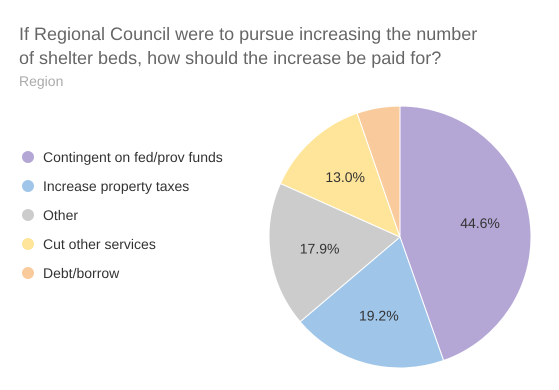  I want to click on legend-label: Contingent on fed/prov funds, so click(133, 156).